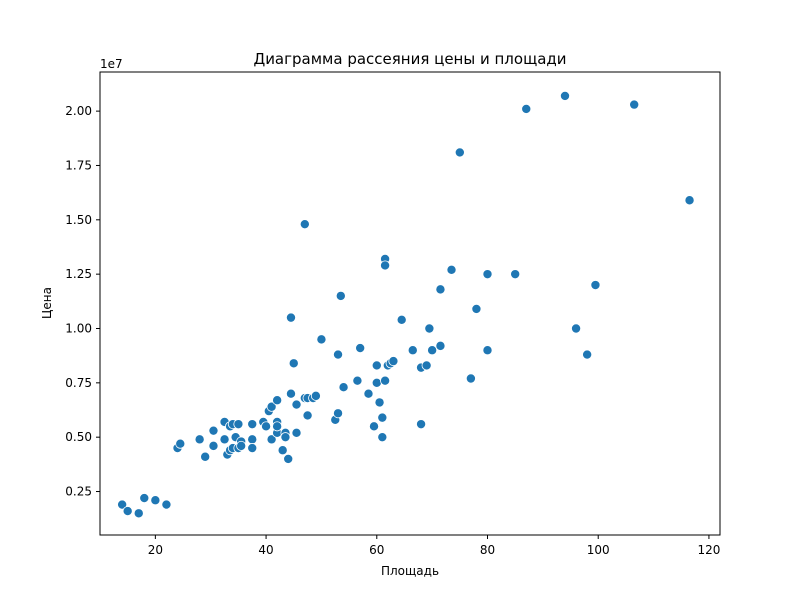 The width and height of the screenshot is (800, 600). What do you see at coordinates (78, 220) in the screenshot?
I see `y-tick-label: 1.50` at bounding box center [78, 220].